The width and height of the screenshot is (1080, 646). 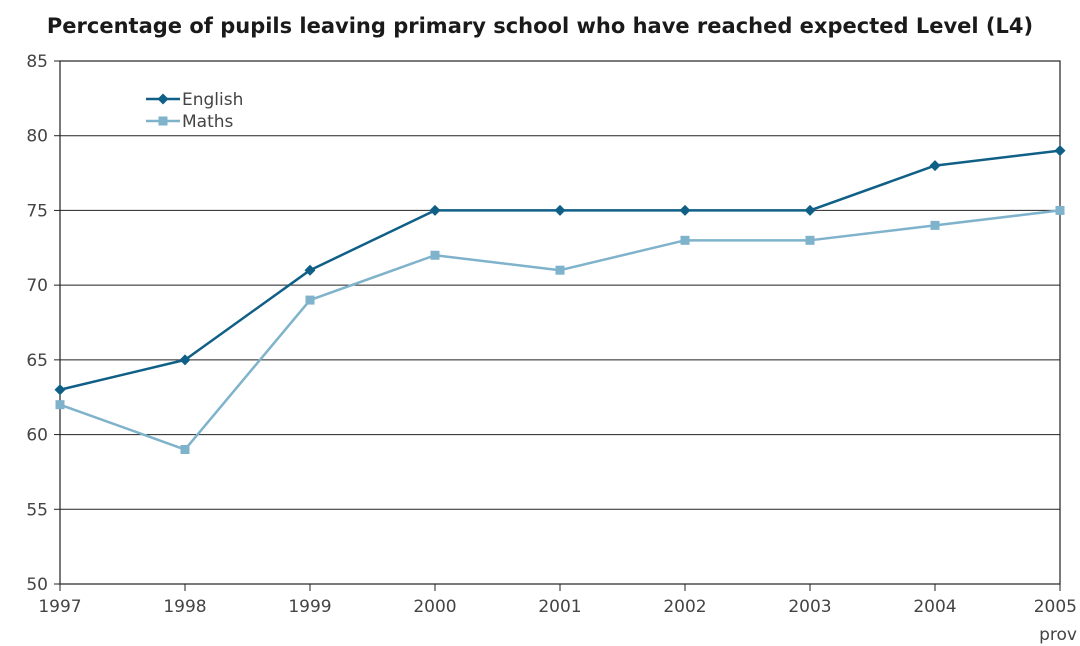 I want to click on x-tick-label-2001: 2001, so click(x=559, y=607).